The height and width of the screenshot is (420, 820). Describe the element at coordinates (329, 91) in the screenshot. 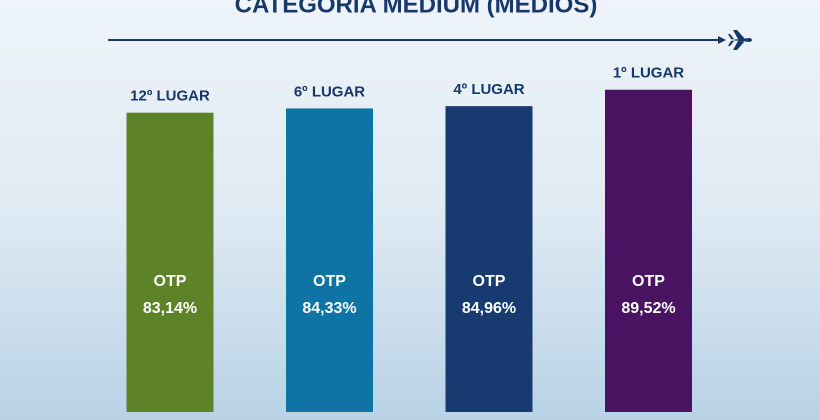

I see `rank-label: 6º LUGAR` at that location.